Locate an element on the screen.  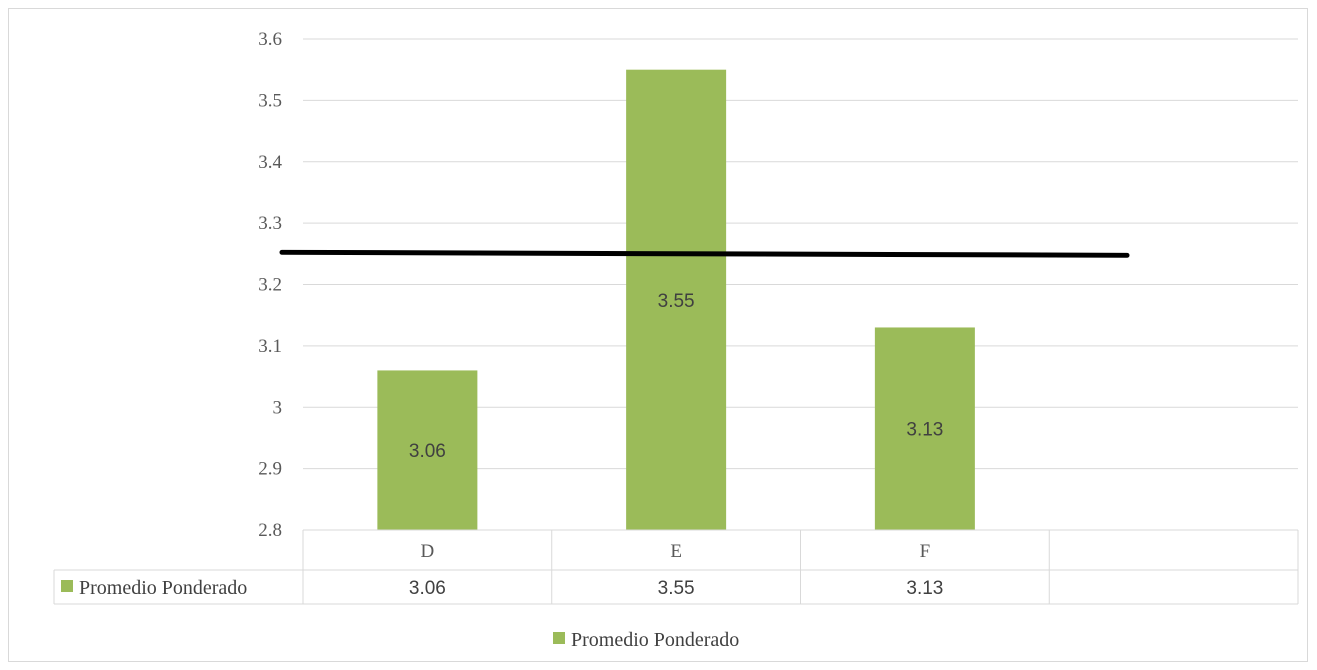
table-value: 3.55 is located at coordinates (676, 588).